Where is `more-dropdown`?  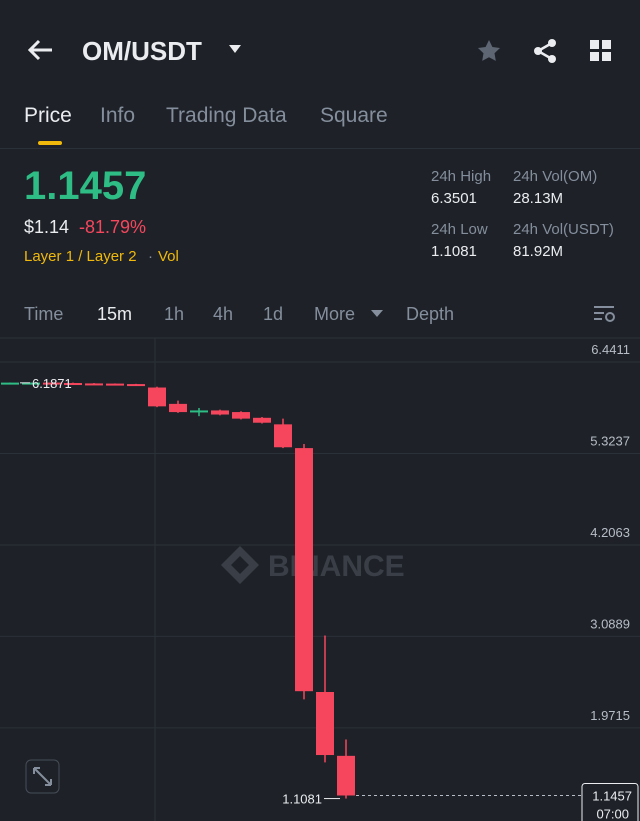
more-dropdown is located at coordinates (377, 314).